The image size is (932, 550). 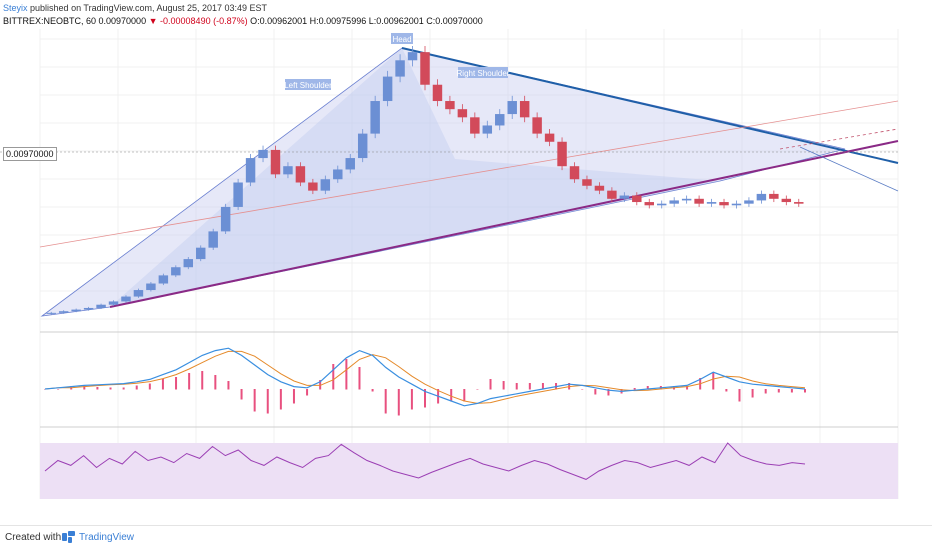 What do you see at coordinates (75, 21) in the screenshot?
I see `symbol-and-last: BITTREX:NEOBTC, 60 0.00970000` at bounding box center [75, 21].